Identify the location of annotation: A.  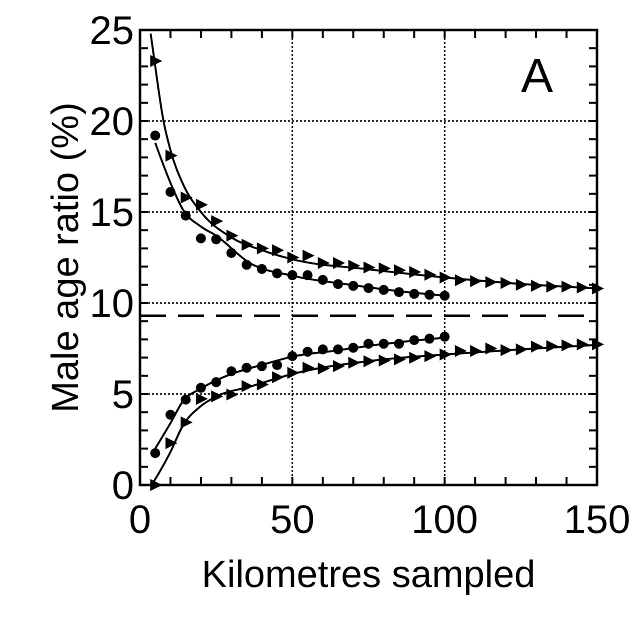
(537, 76).